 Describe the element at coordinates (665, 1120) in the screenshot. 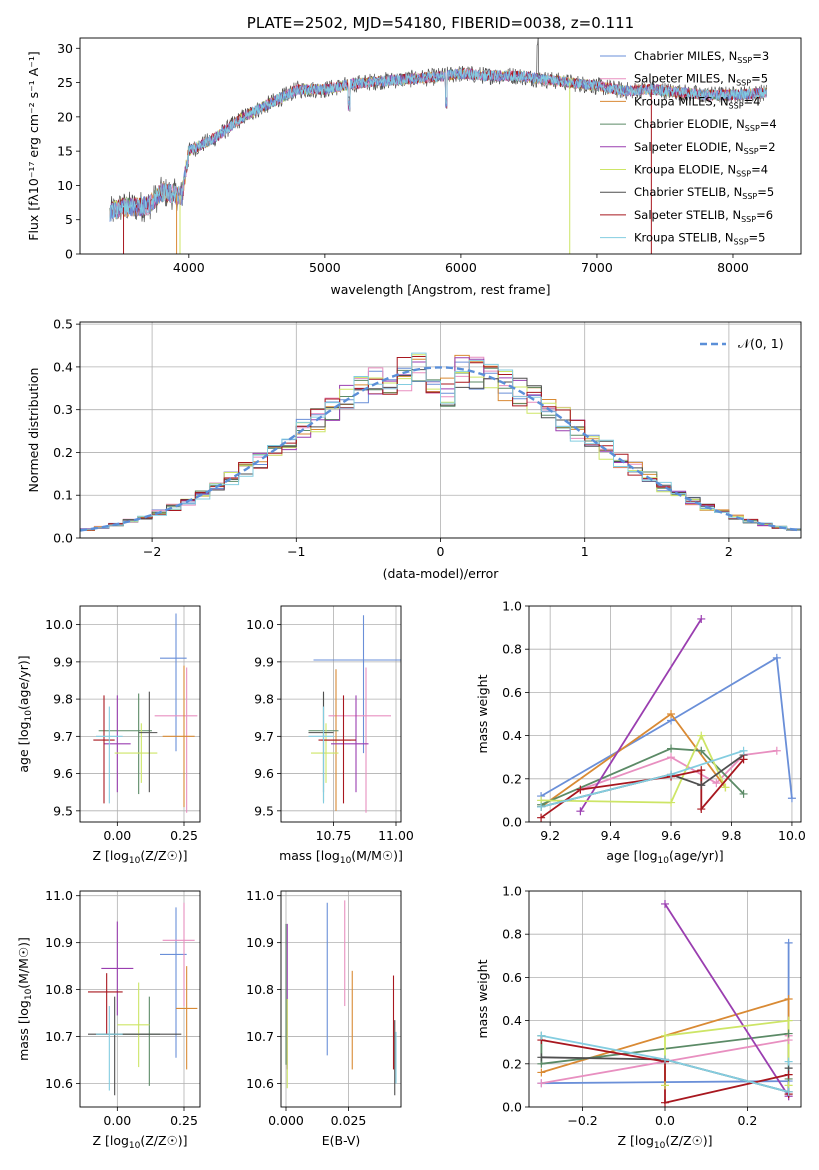

I see `x-tick-label: 0.0` at that location.